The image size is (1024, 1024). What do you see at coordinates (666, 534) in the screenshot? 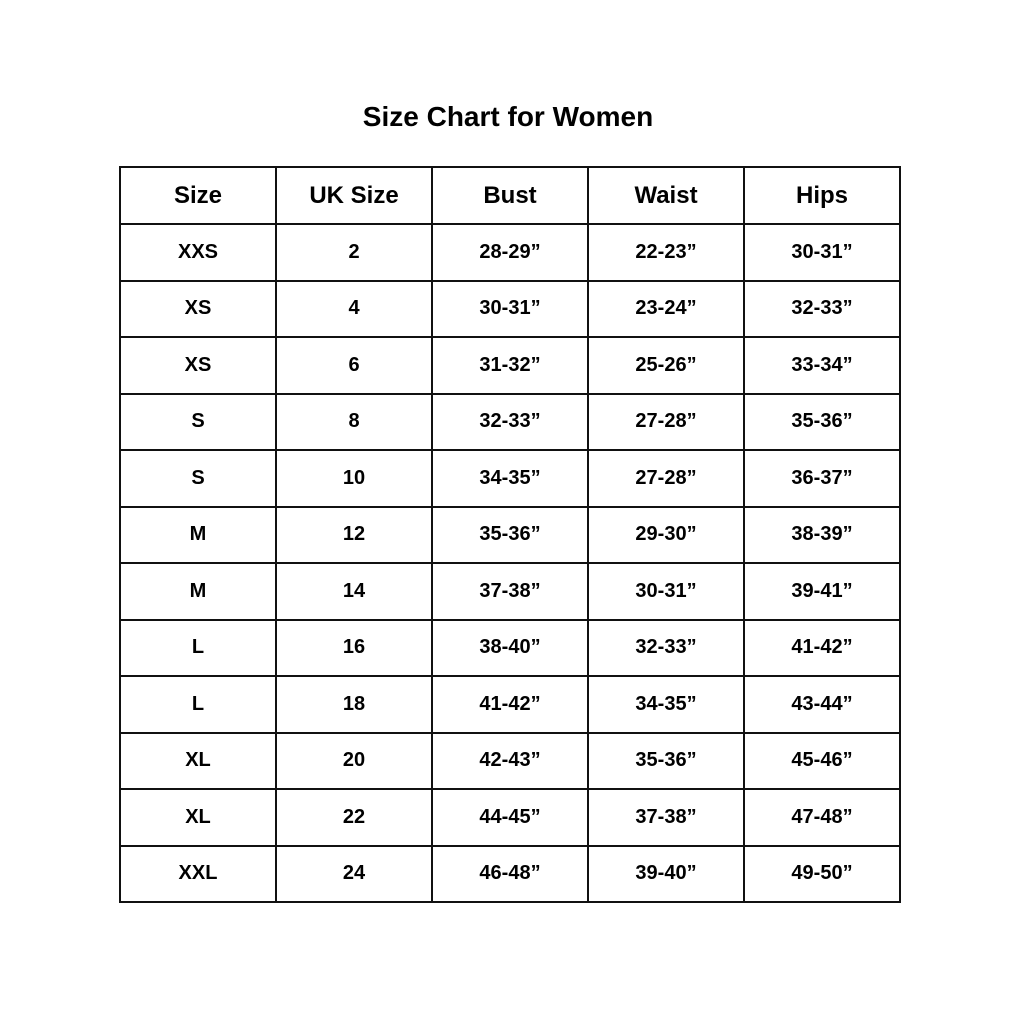
I see `table-cell: 29-30”` at bounding box center [666, 534].